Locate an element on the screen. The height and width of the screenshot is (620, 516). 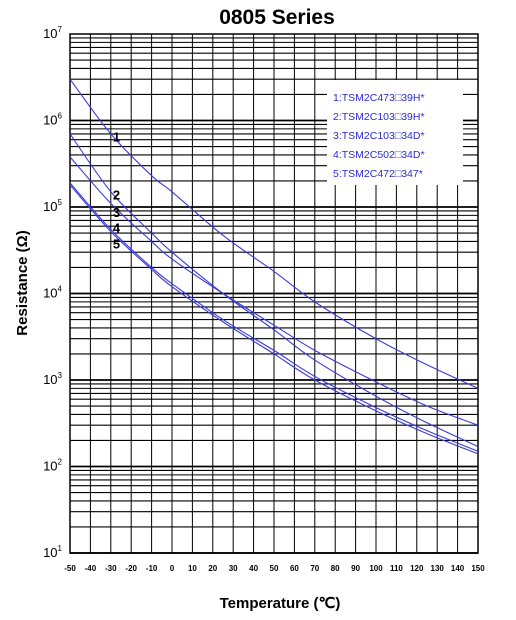
curve-number-label: 3 is located at coordinates (116, 212).